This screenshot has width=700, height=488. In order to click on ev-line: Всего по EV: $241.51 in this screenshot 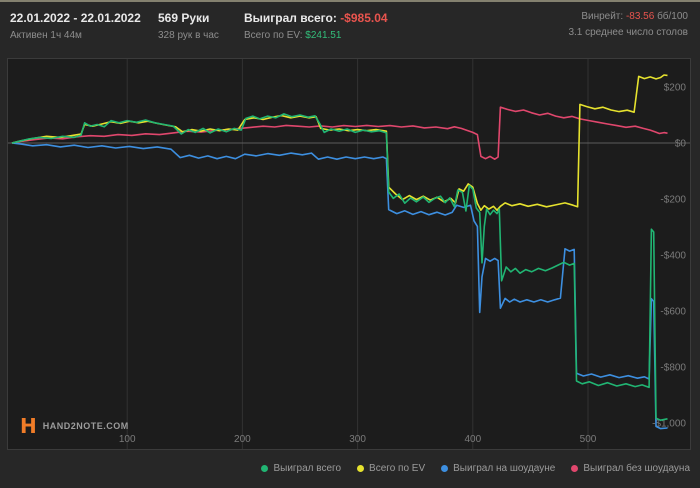, I will do `click(316, 35)`.